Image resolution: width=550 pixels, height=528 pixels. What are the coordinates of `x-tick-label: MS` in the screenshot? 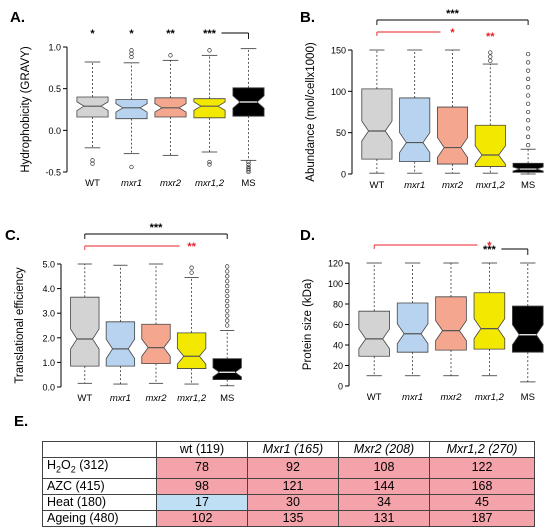 It's located at (528, 185).